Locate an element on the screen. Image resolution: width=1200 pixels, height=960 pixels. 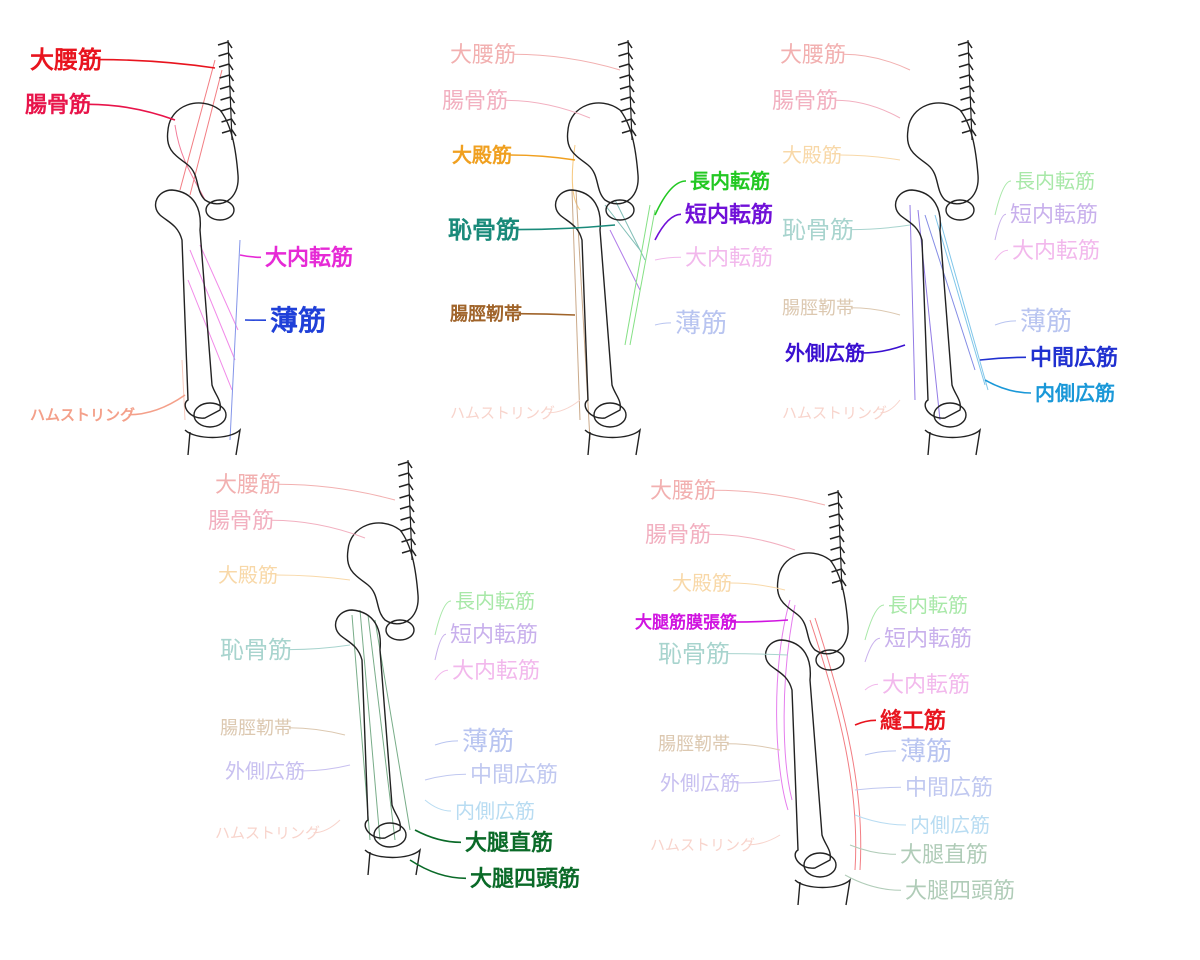
leader-vastus_medialis is located at coordinates (880, 820).